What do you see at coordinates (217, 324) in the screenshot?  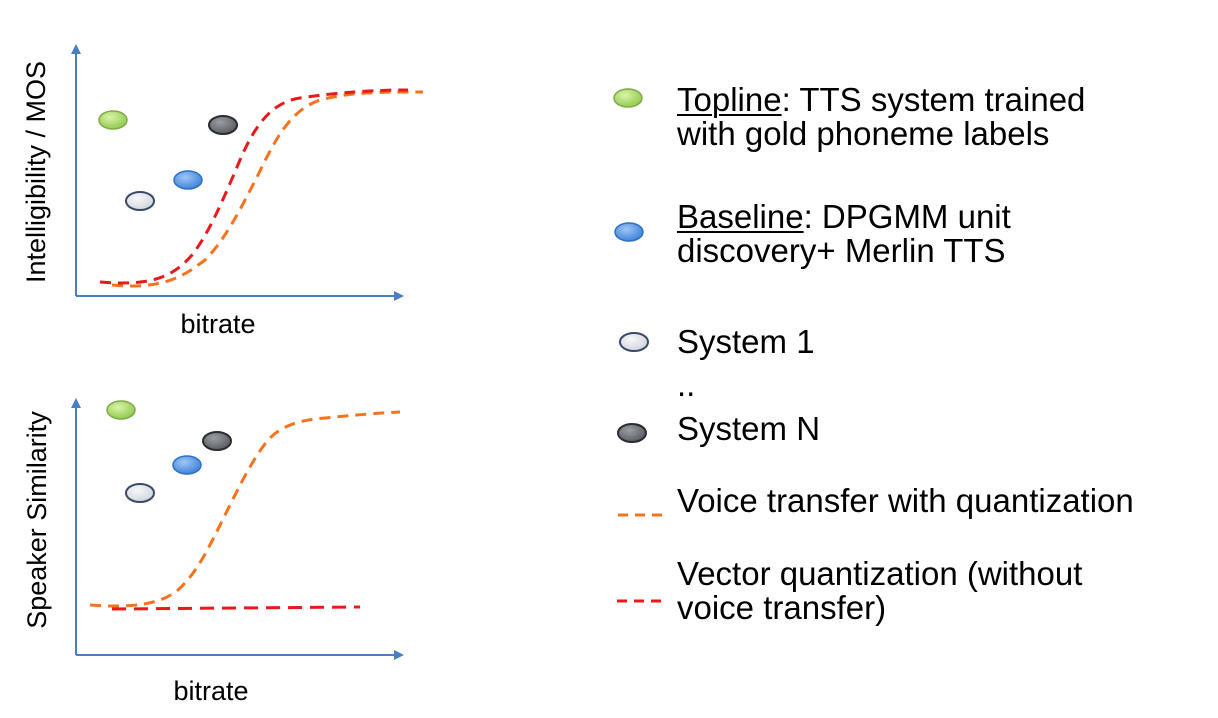 I see `top-x-axis-label: bitrate` at bounding box center [217, 324].